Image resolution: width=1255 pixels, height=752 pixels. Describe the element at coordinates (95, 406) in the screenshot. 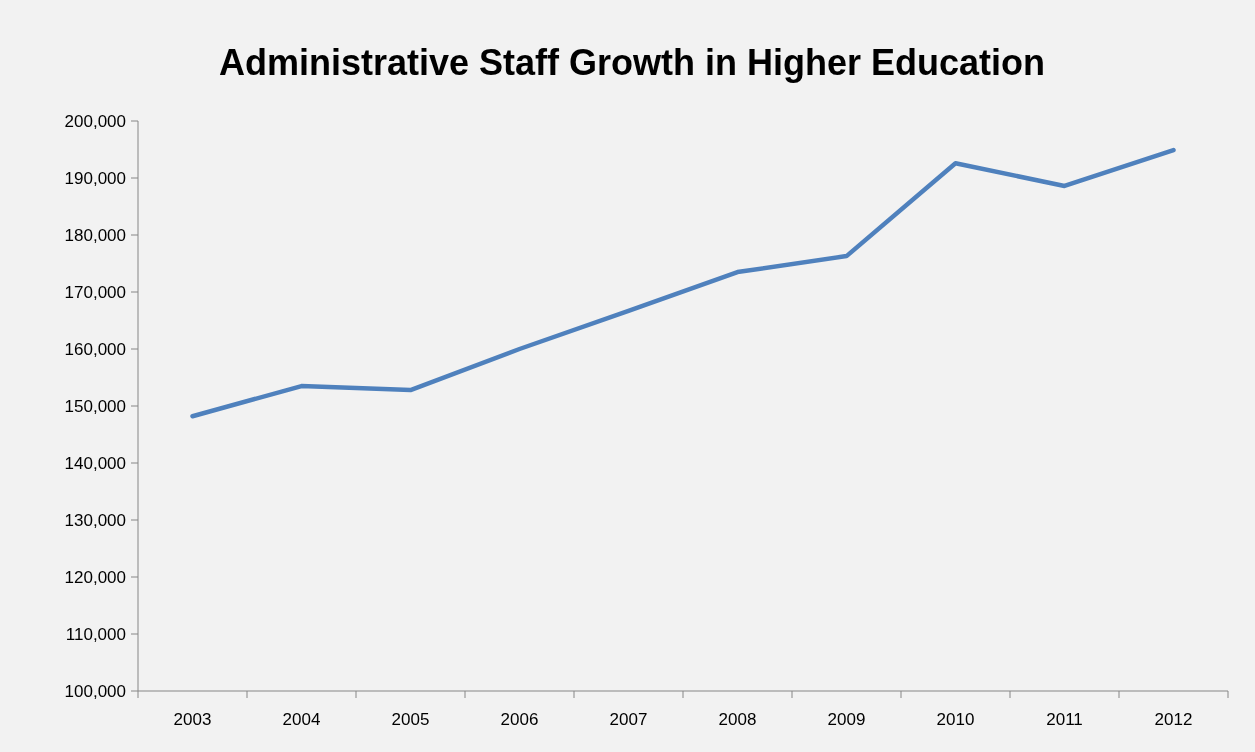

I see `y-tick-label: 150,000` at that location.